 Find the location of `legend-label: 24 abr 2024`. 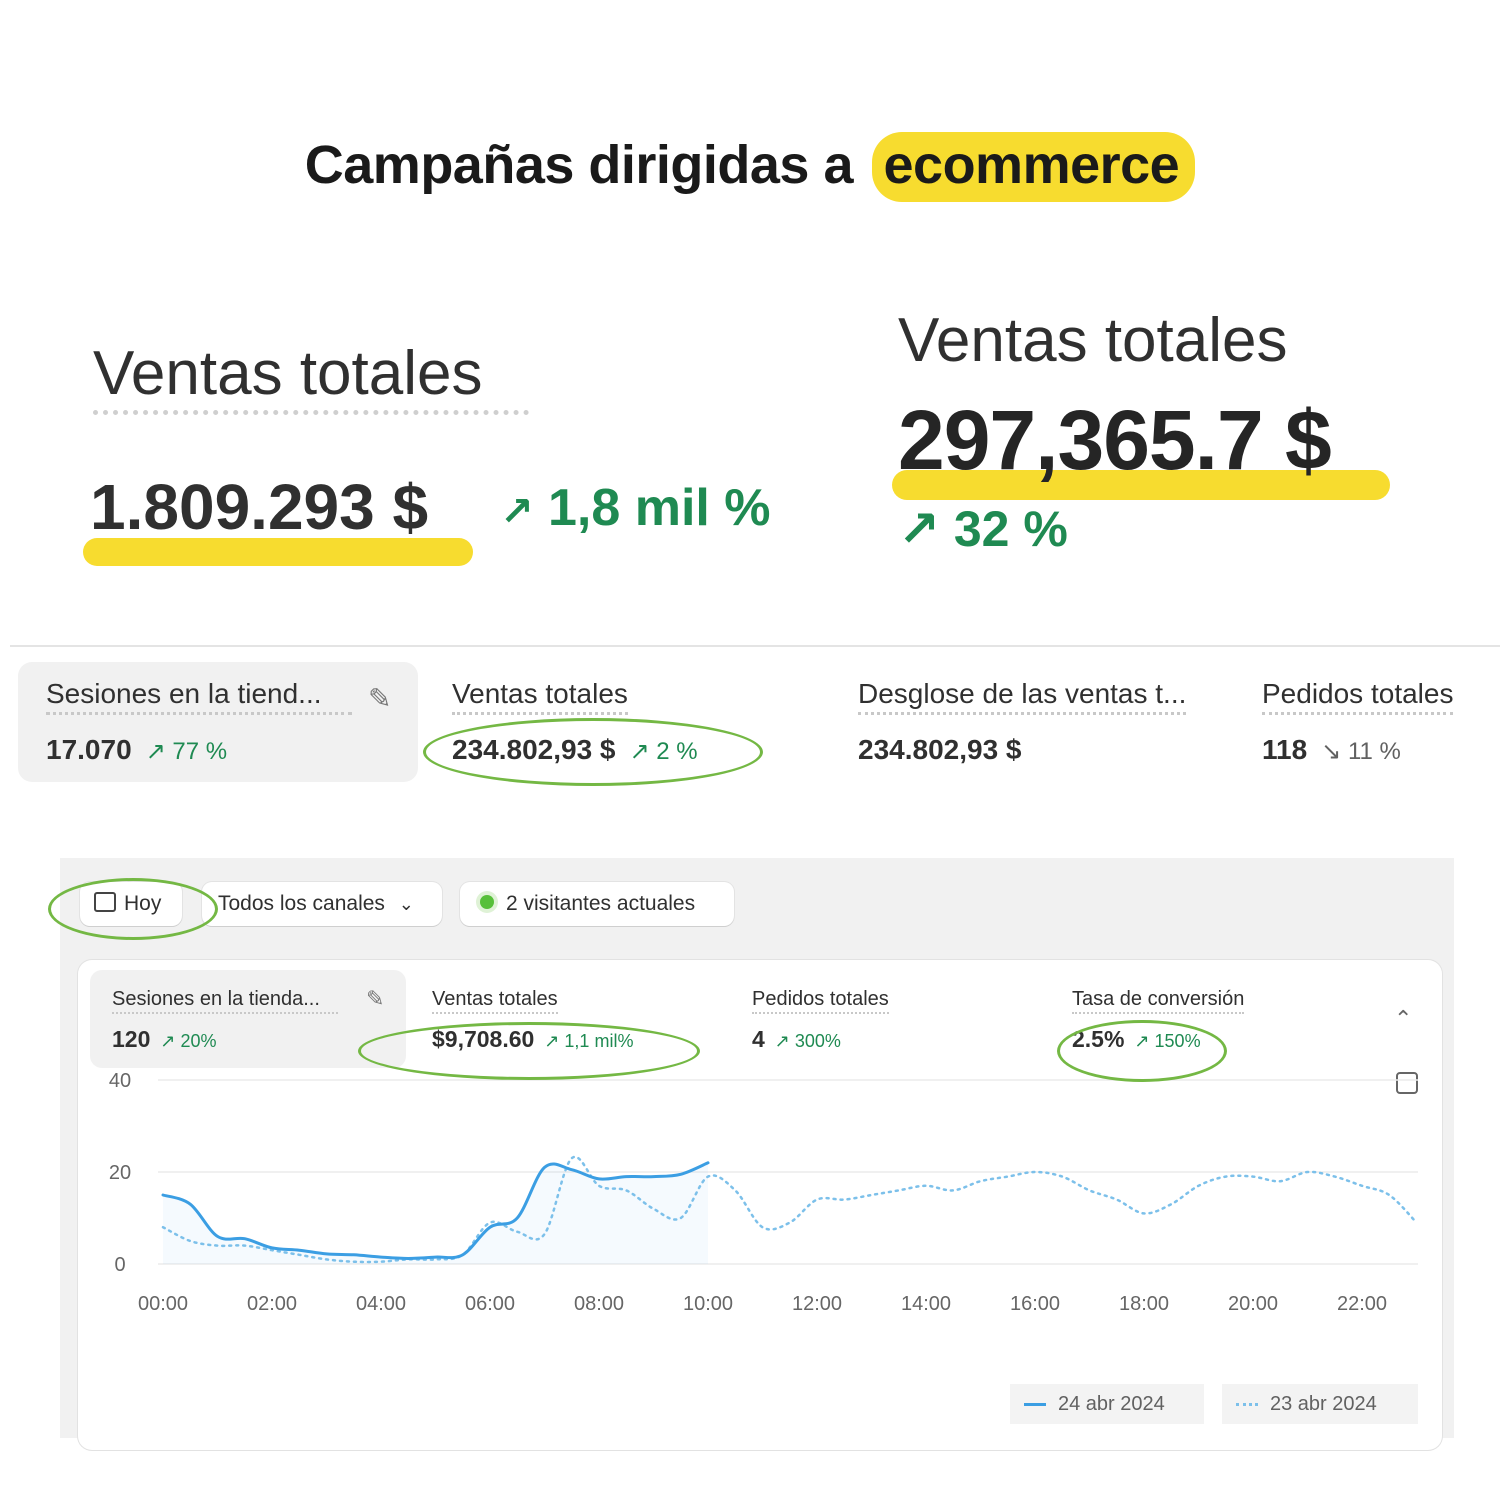

legend-label: 24 abr 2024 is located at coordinates (1111, 1404).